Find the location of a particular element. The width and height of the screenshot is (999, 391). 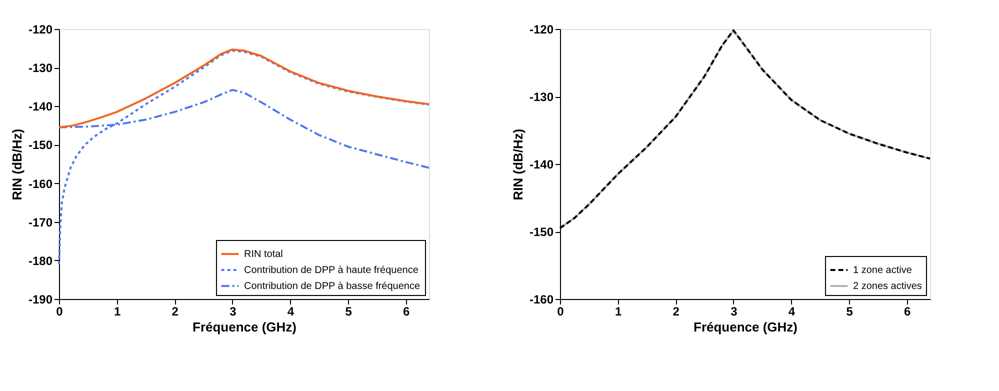

legend-label: Contribution de DPP à basse fréquence is located at coordinates (332, 286).